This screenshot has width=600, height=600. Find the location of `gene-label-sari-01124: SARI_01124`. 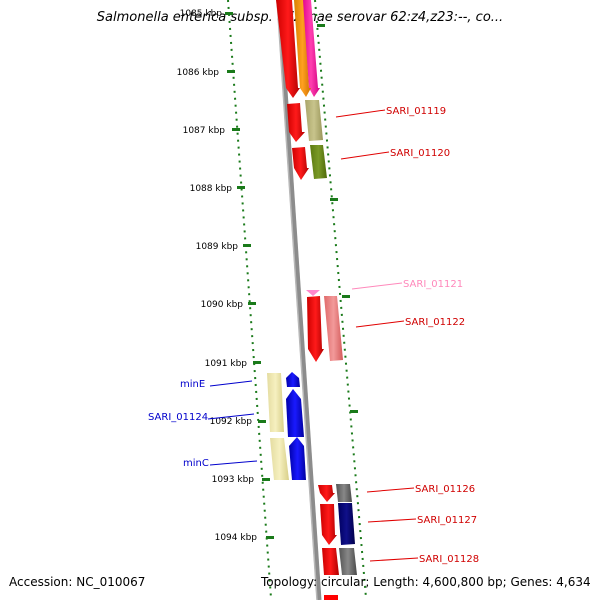

gene-label-sari-01124: SARI_01124 is located at coordinates (178, 417).